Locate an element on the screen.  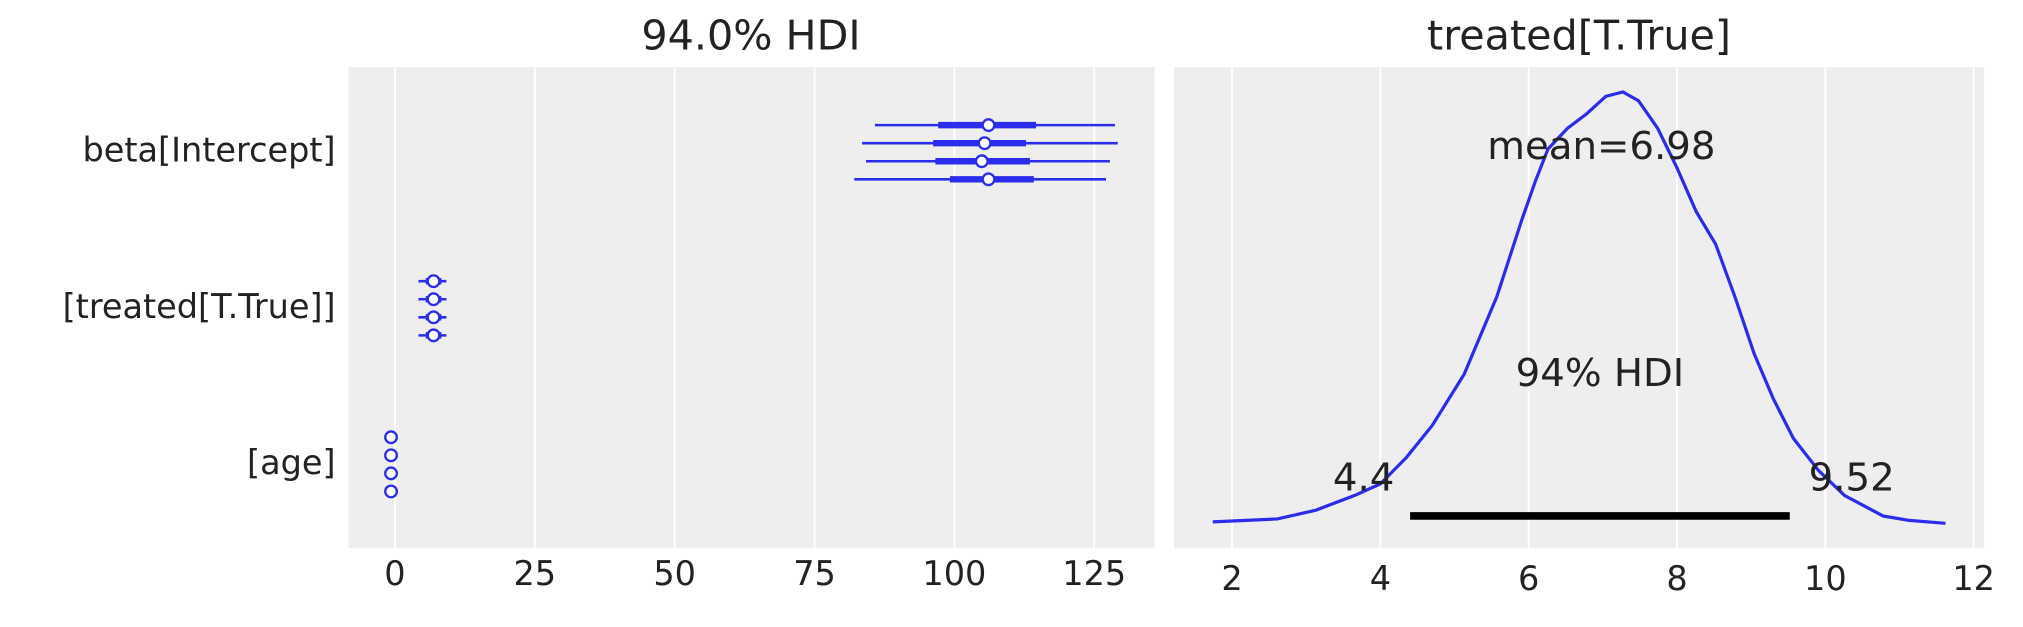
x-tick-label: 0 is located at coordinates (394, 573).